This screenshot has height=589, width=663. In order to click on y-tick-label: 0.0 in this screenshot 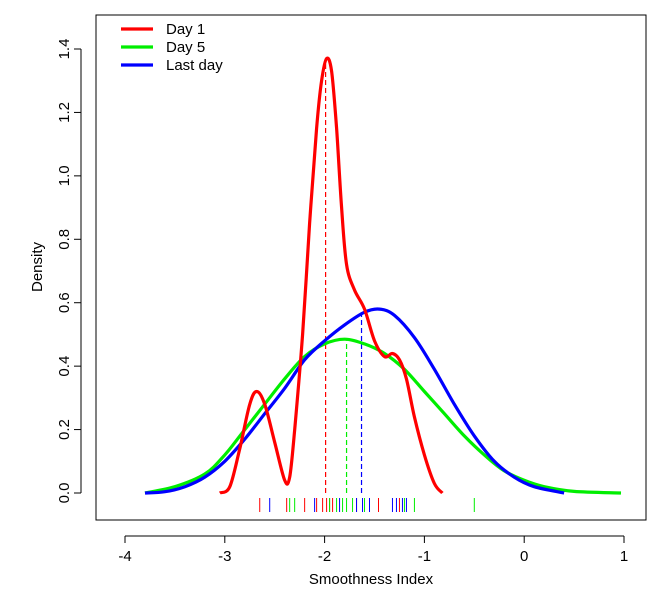, I will do `click(64, 493)`.